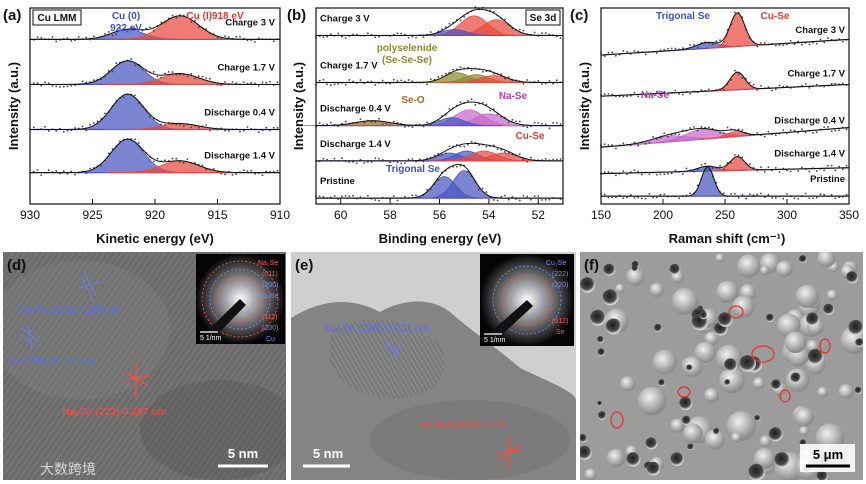 The height and width of the screenshot is (484, 866). I want to click on crosshair-e-se, so click(509, 453).